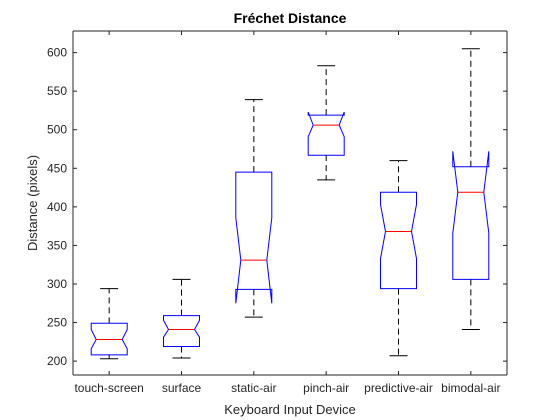 Image resolution: width=560 pixels, height=420 pixels. I want to click on box-surface, so click(181, 318).